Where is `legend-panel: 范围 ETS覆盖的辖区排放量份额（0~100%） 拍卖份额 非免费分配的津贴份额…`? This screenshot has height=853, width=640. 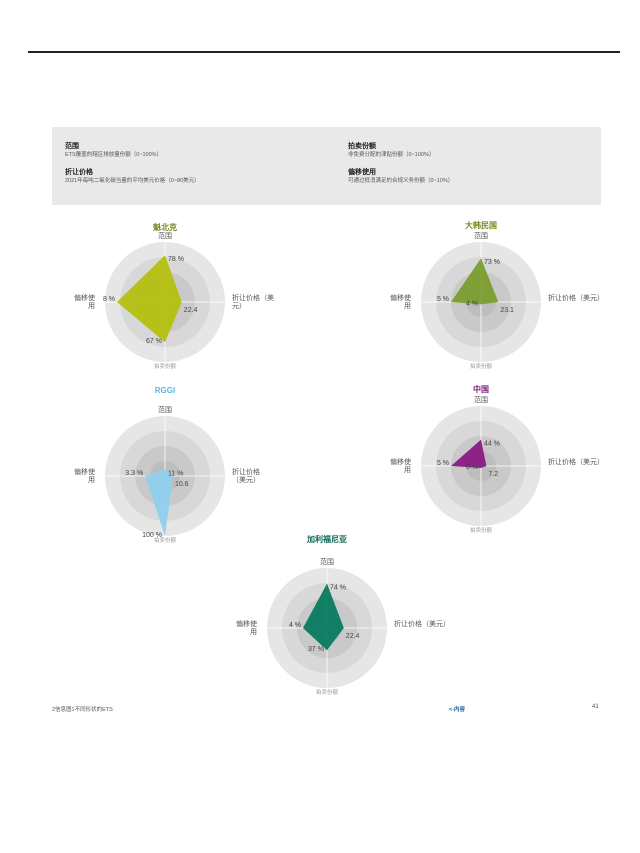
legend-panel: 范围 ETS覆盖的辖区排放量份额（0~100%） 拍卖份额 非免费分配的津贴份额… is located at coordinates (326, 166).